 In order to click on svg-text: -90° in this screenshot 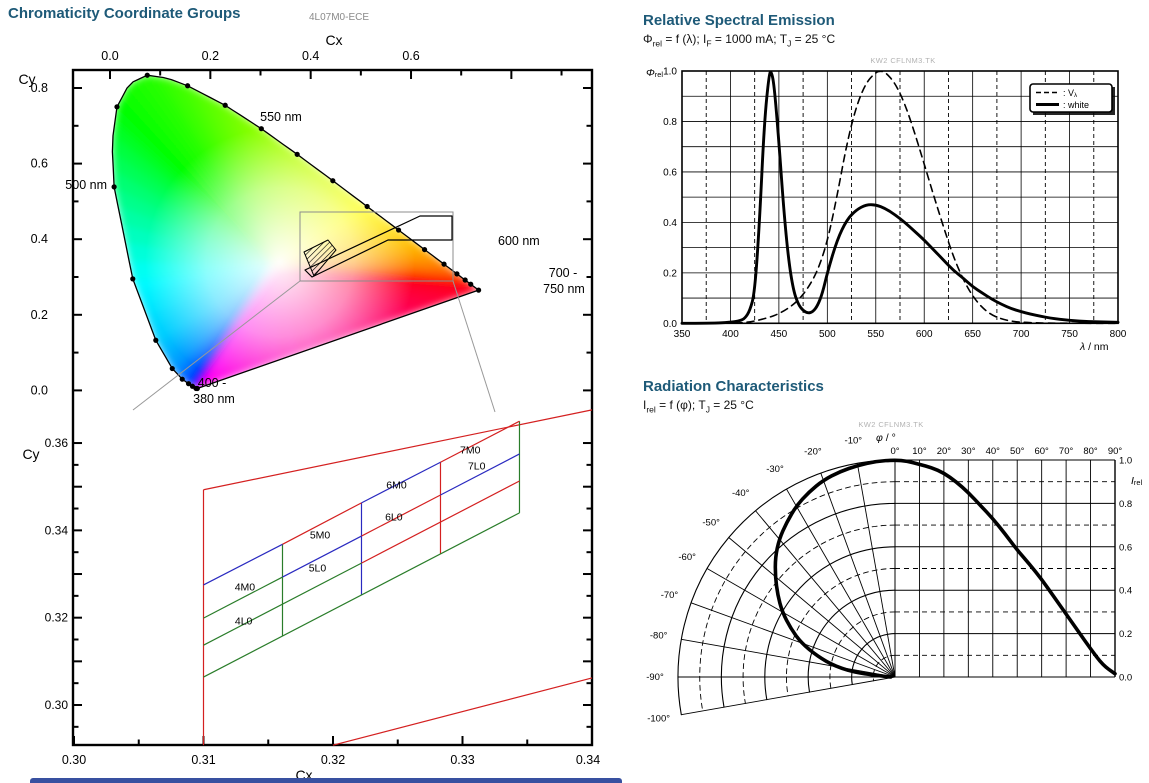, I will do `click(655, 677)`.